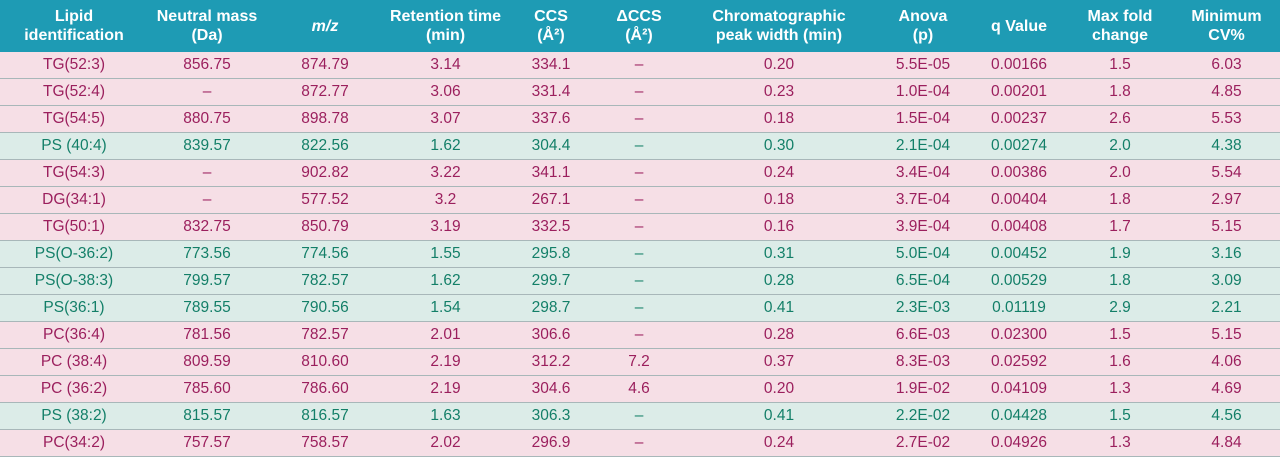 The width and height of the screenshot is (1280, 463). What do you see at coordinates (779, 281) in the screenshot?
I see `peak-width-cell: 0.28` at bounding box center [779, 281].